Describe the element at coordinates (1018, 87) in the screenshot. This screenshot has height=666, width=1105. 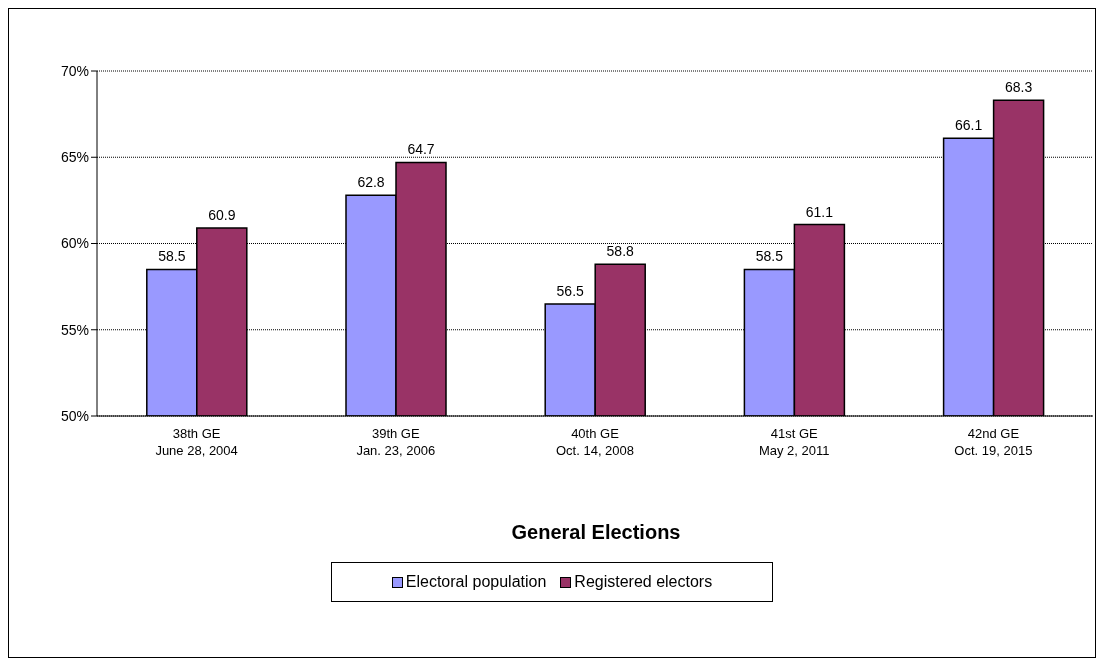
I see `data-label: 68.3` at that location.